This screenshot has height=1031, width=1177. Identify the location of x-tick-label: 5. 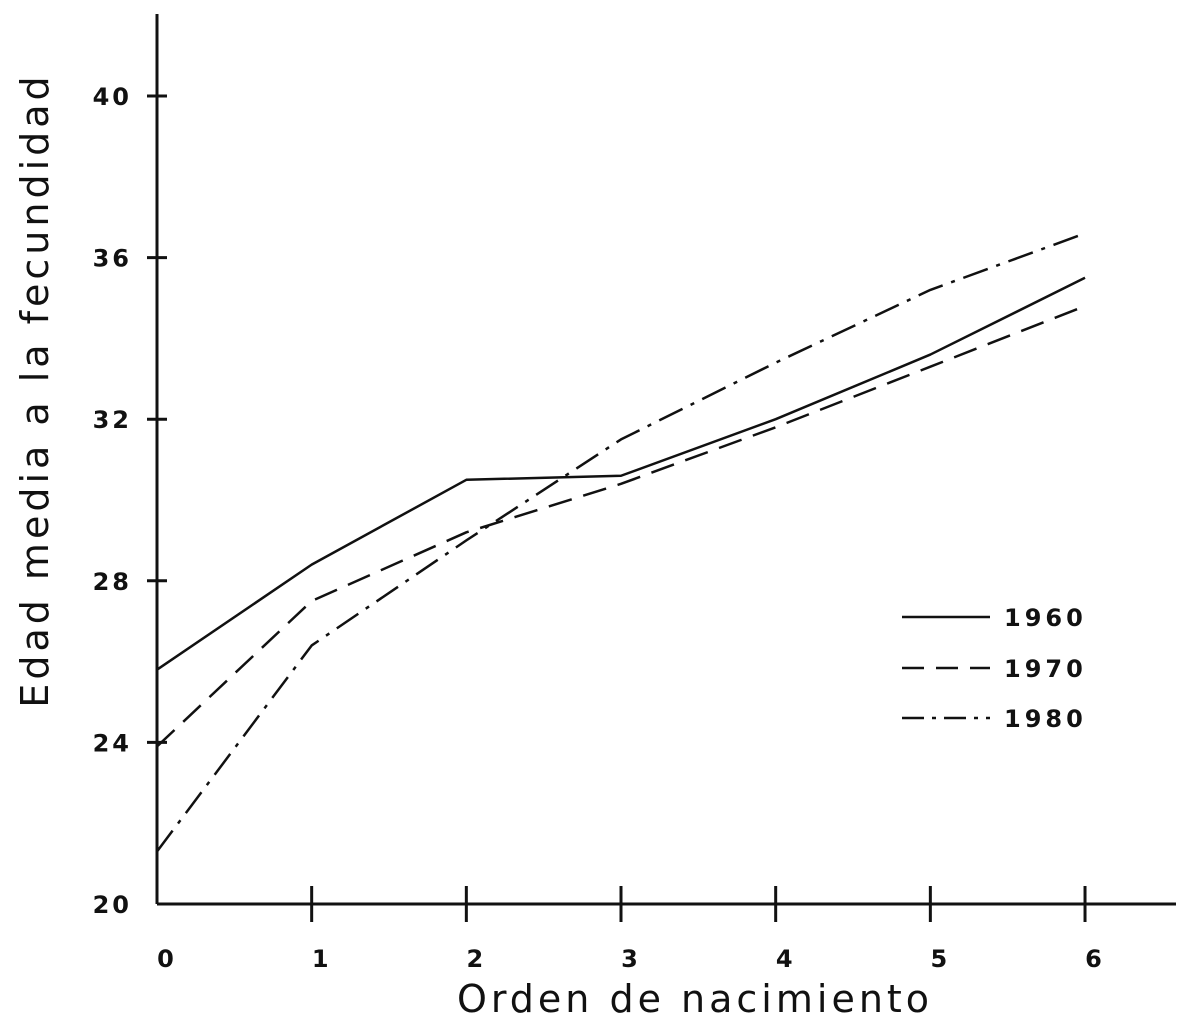
(940, 959).